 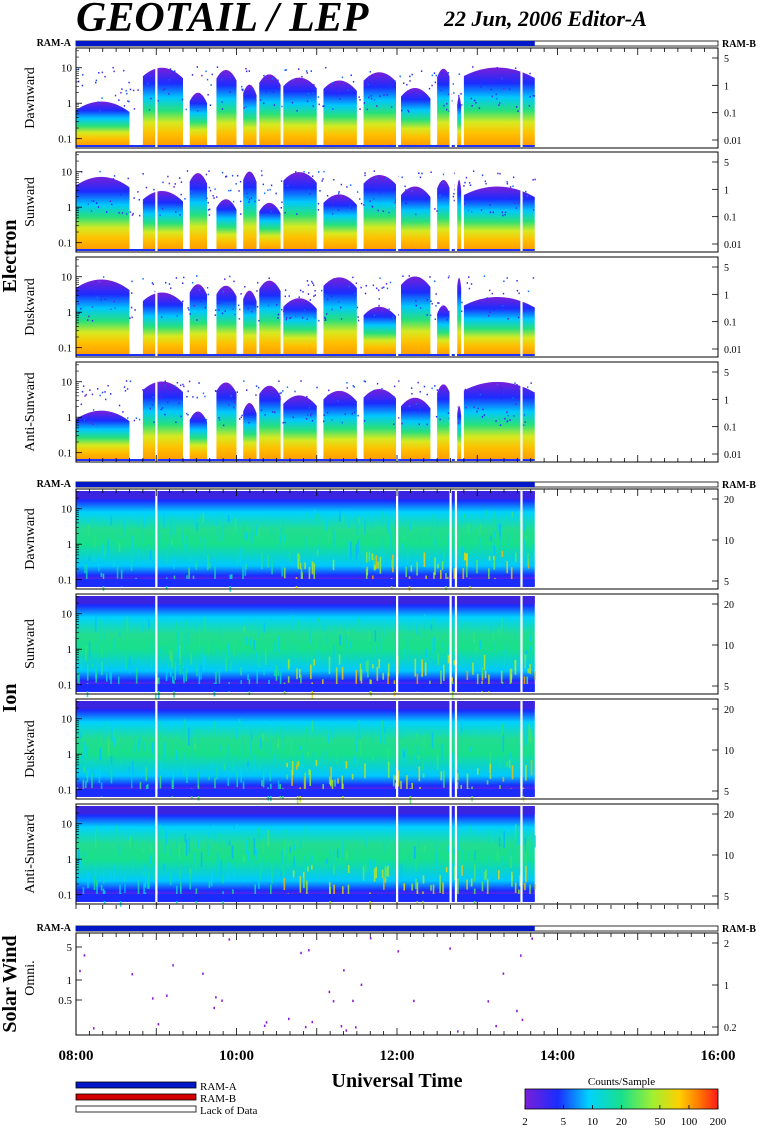 What do you see at coordinates (65, 1001) in the screenshot?
I see `solar-wind-panel-omni-ytick: 0.5` at bounding box center [65, 1001].